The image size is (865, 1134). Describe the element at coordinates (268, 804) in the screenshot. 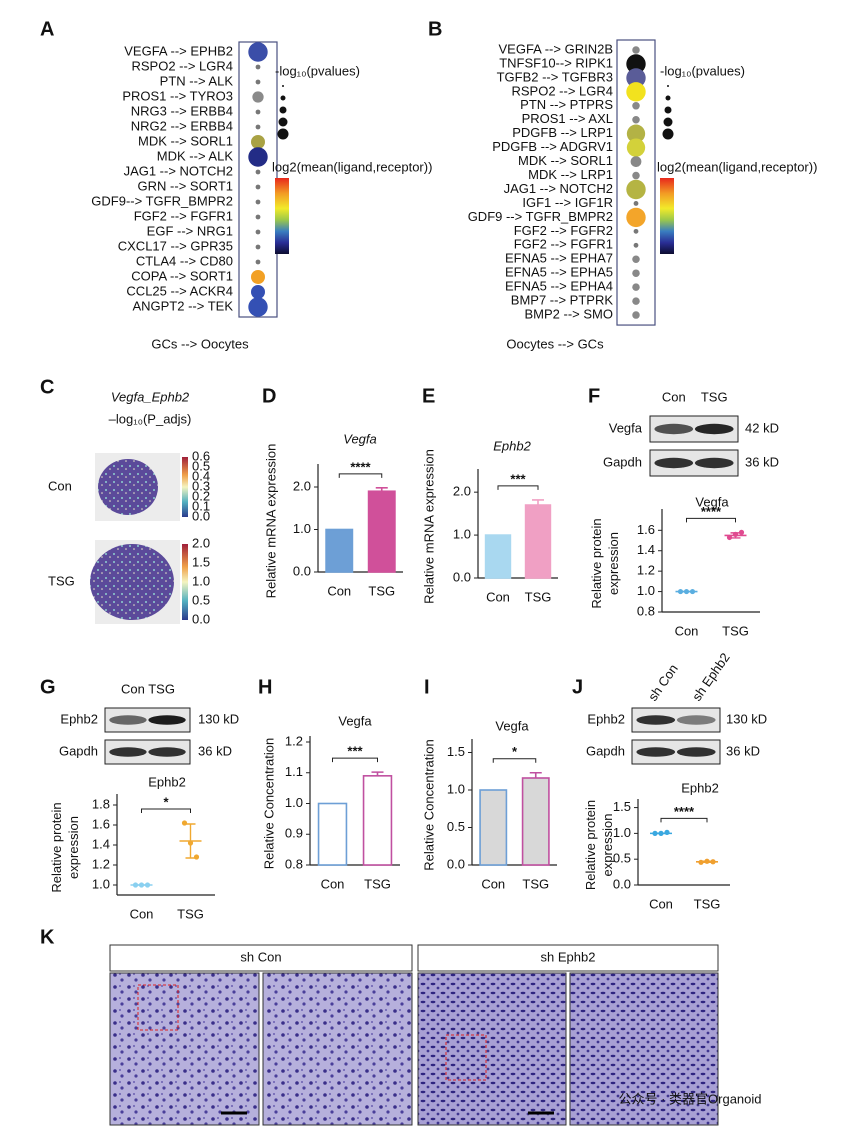

I see `y-axis-label: Relative Concentration` at that location.